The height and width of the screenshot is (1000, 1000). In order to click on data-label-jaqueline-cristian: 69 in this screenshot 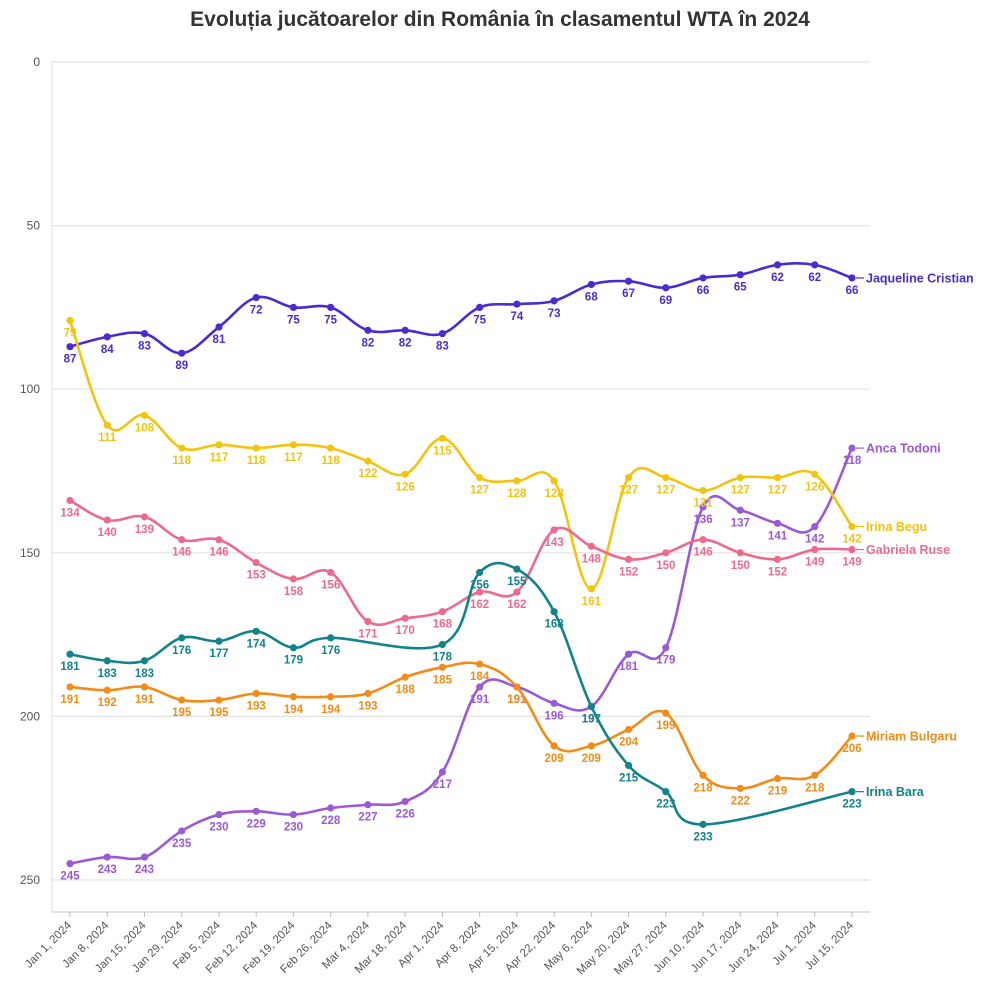, I will do `click(665, 301)`.